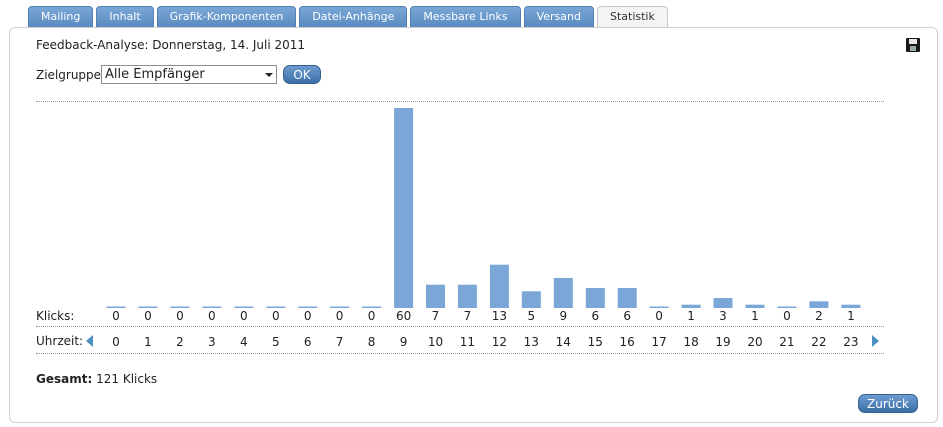 This screenshot has width=943, height=427. What do you see at coordinates (61, 16) in the screenshot?
I see `tab-mailing: Mailing` at bounding box center [61, 16].